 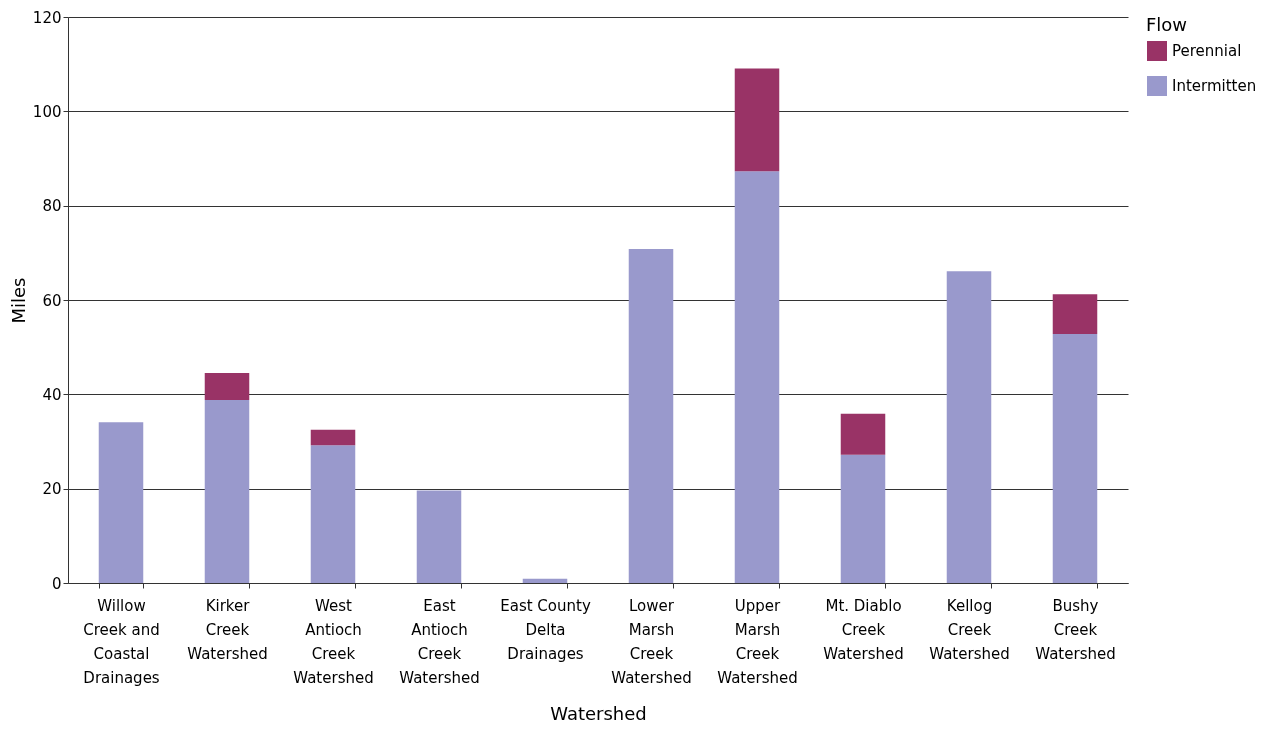 I want to click on x-tick-label: Mt. Diablo Creek Watershed, so click(x=863, y=629).